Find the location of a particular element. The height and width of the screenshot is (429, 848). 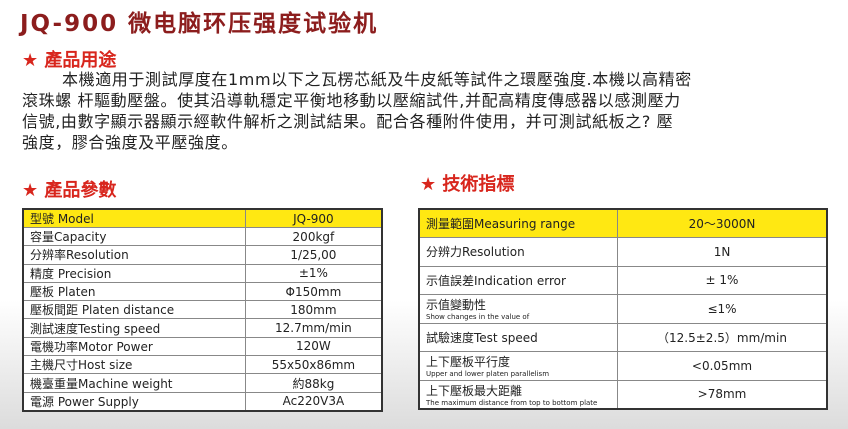

params-row: 型號 Model JQ-900 is located at coordinates (202, 218).